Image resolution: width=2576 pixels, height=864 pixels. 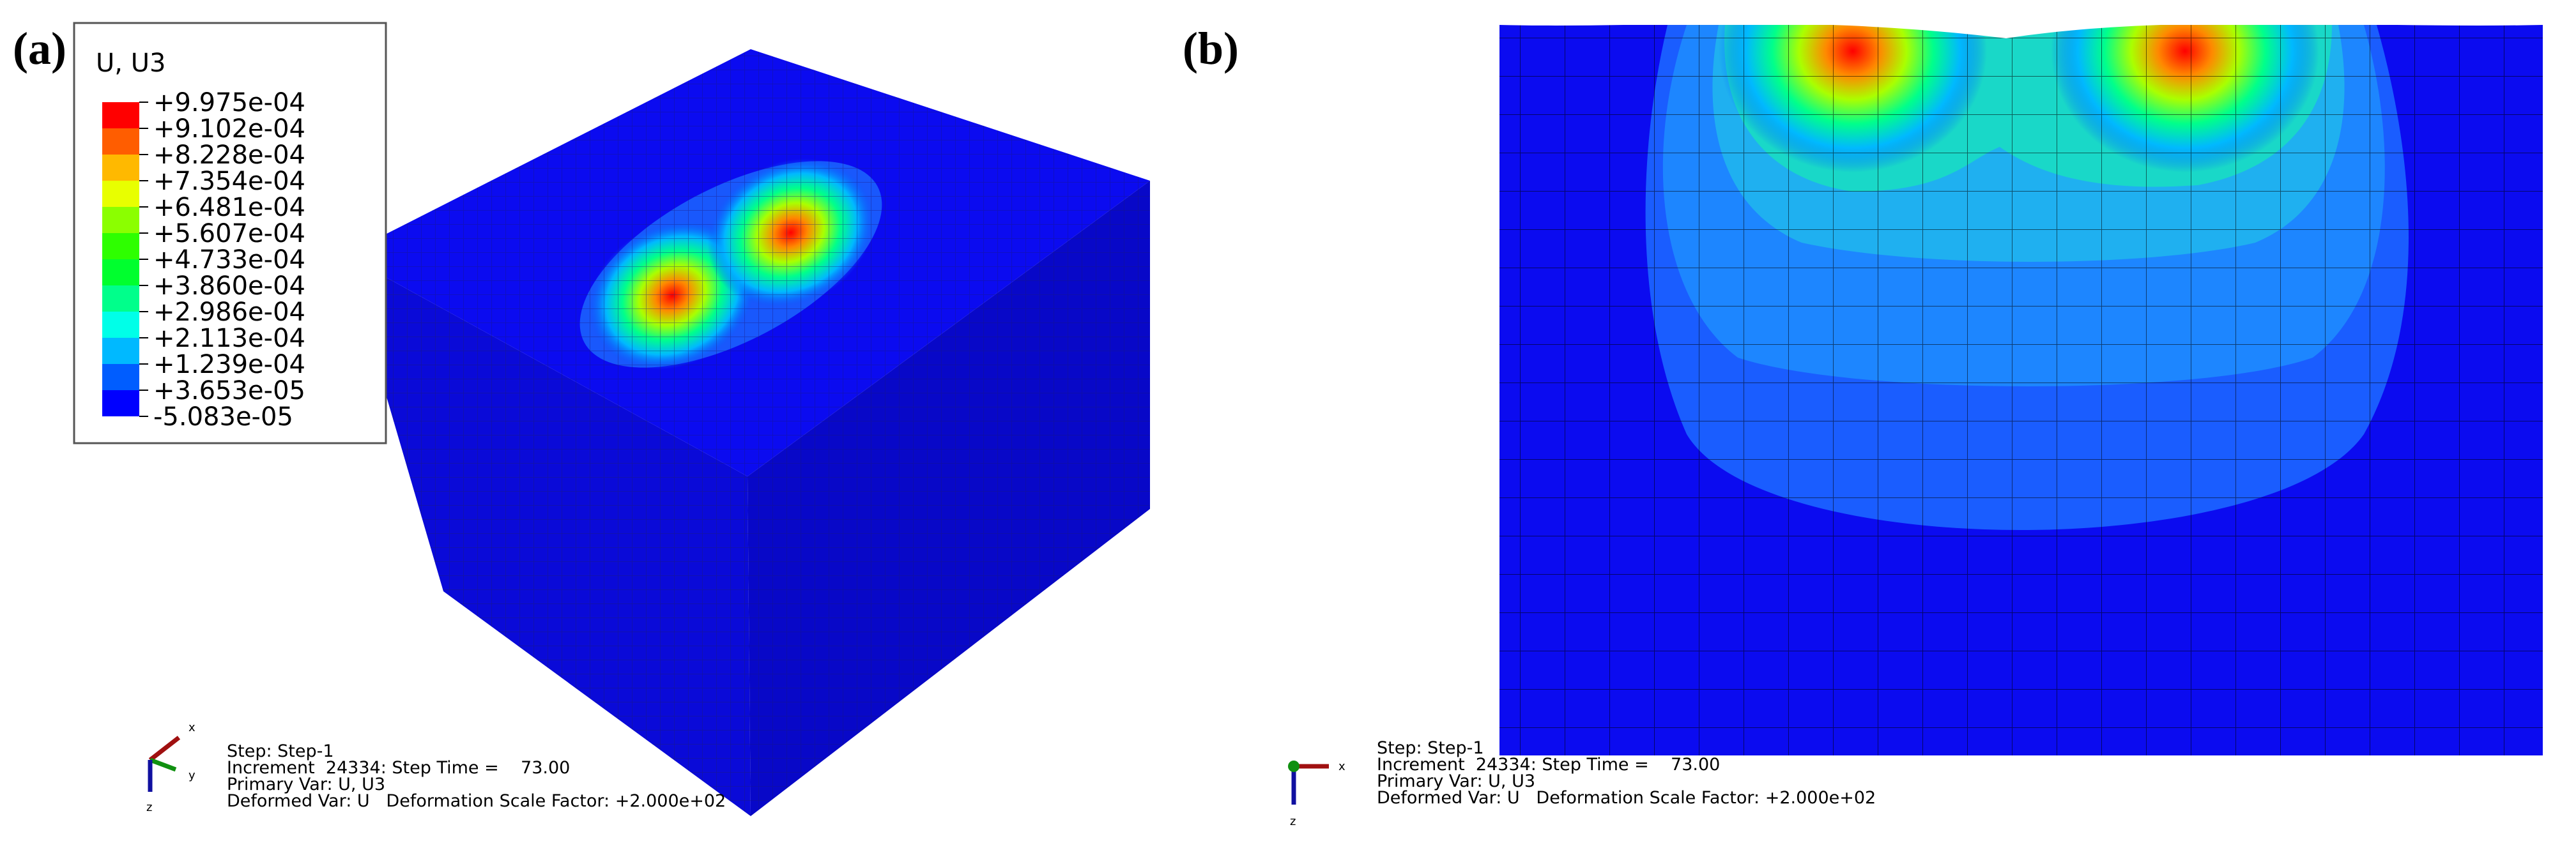 What do you see at coordinates (1211, 48) in the screenshot?
I see `panel-label: (b)` at bounding box center [1211, 48].